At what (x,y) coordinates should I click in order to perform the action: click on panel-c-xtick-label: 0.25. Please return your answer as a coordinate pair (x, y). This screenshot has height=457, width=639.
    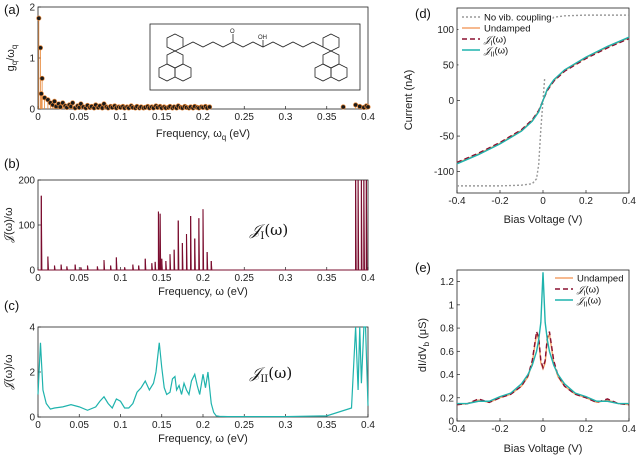
    Looking at the image, I should click on (245, 425).